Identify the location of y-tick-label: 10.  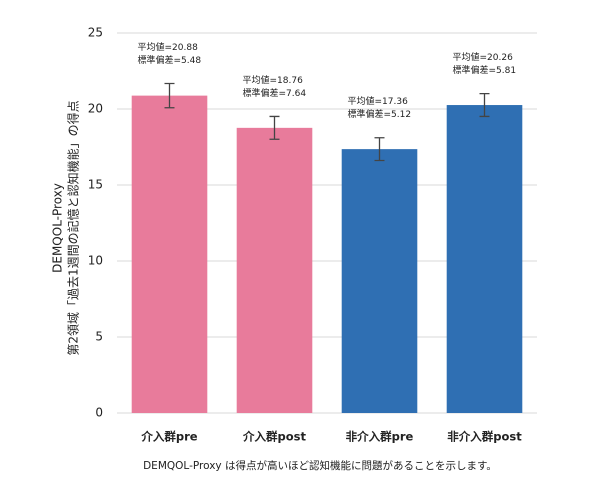
(95, 261).